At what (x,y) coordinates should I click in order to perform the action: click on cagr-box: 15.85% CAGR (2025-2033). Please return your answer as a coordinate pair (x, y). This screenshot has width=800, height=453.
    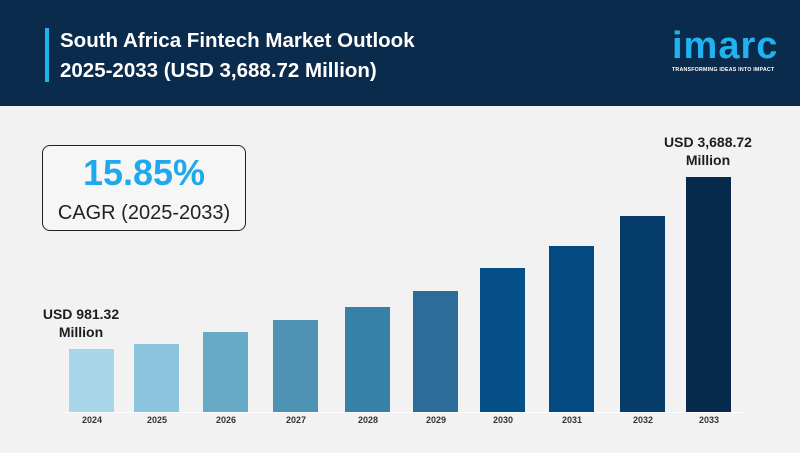
    Looking at the image, I should click on (144, 188).